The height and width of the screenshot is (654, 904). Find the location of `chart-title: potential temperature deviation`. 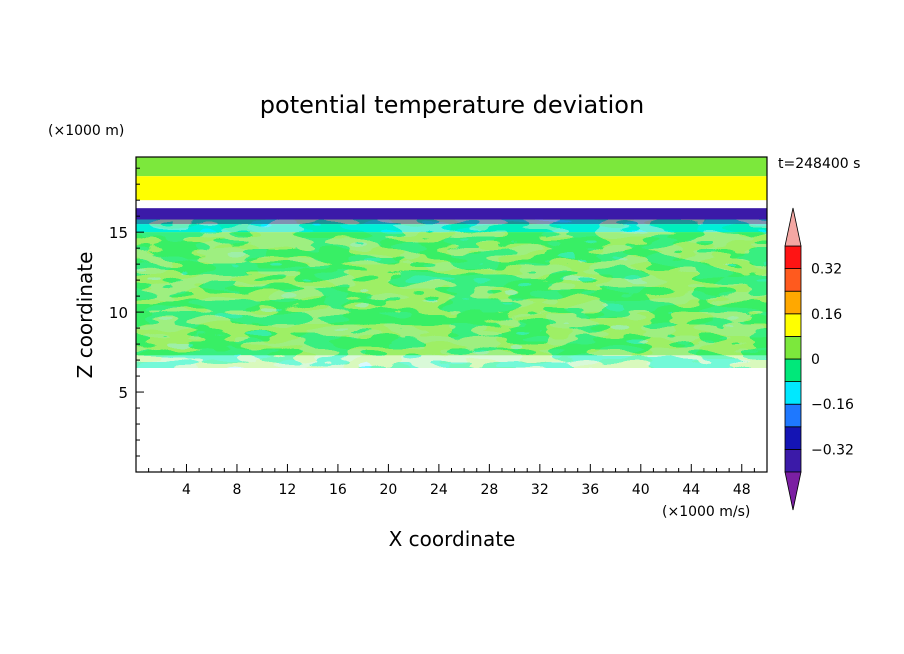

chart-title: potential temperature deviation is located at coordinates (452, 105).